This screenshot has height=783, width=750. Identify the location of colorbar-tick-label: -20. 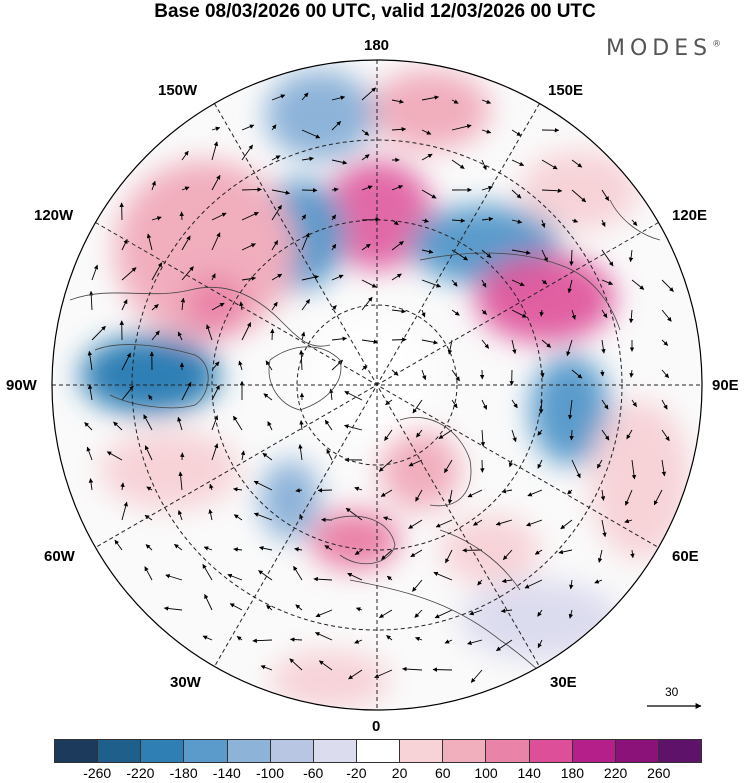
(356, 773).